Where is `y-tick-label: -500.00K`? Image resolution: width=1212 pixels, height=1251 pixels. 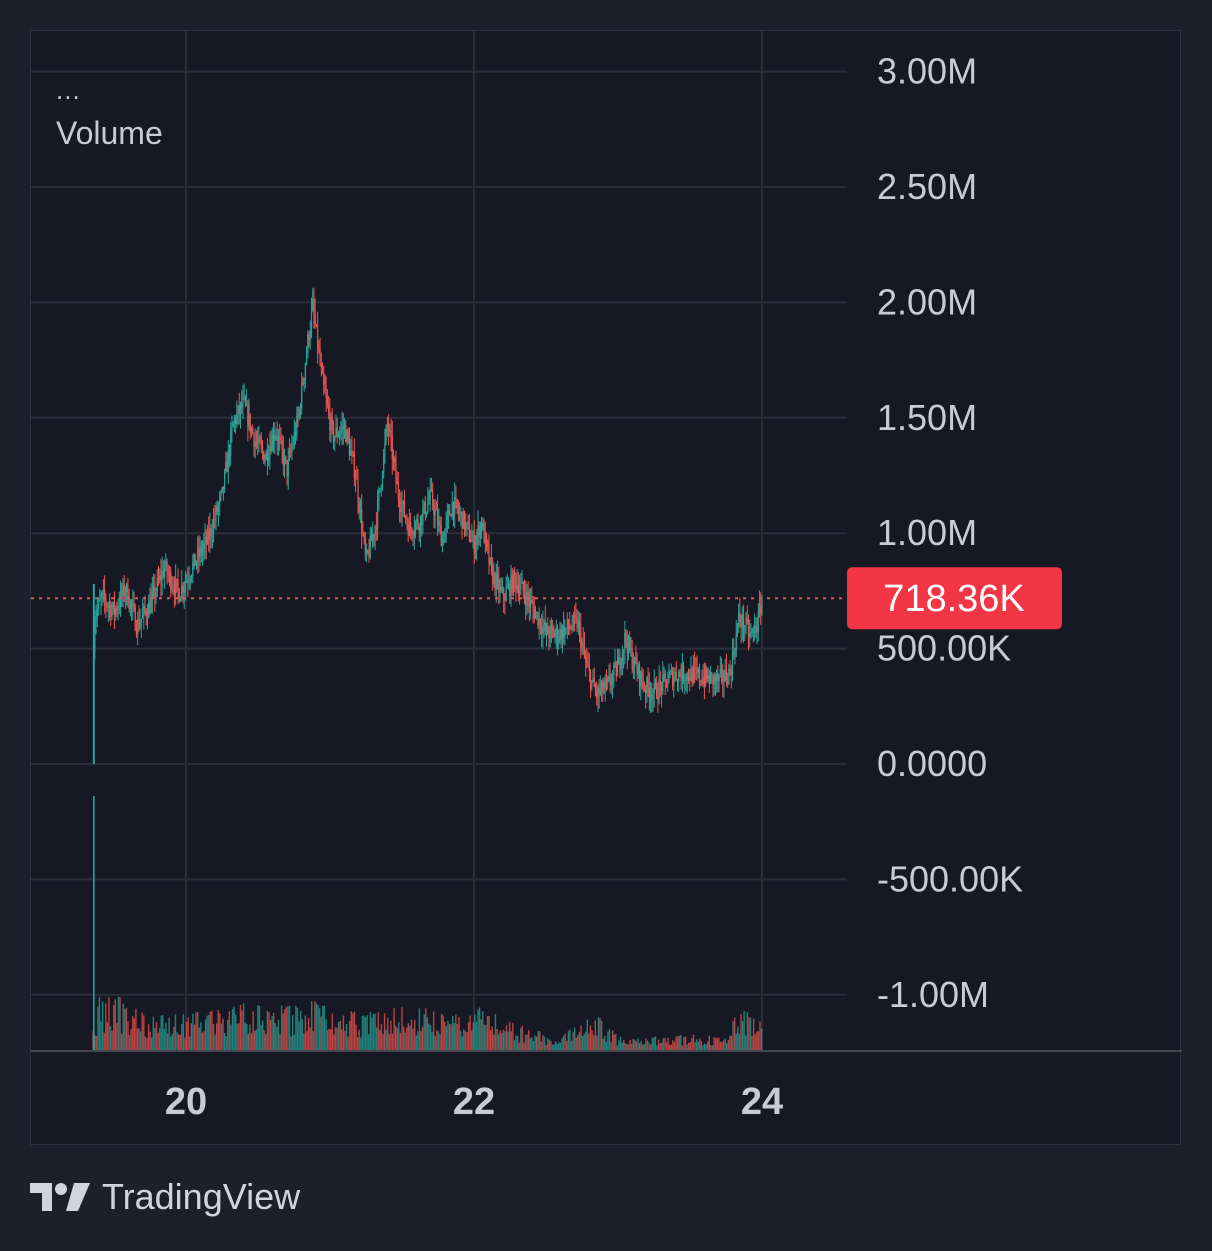
y-tick-label: -500.00K is located at coordinates (950, 878).